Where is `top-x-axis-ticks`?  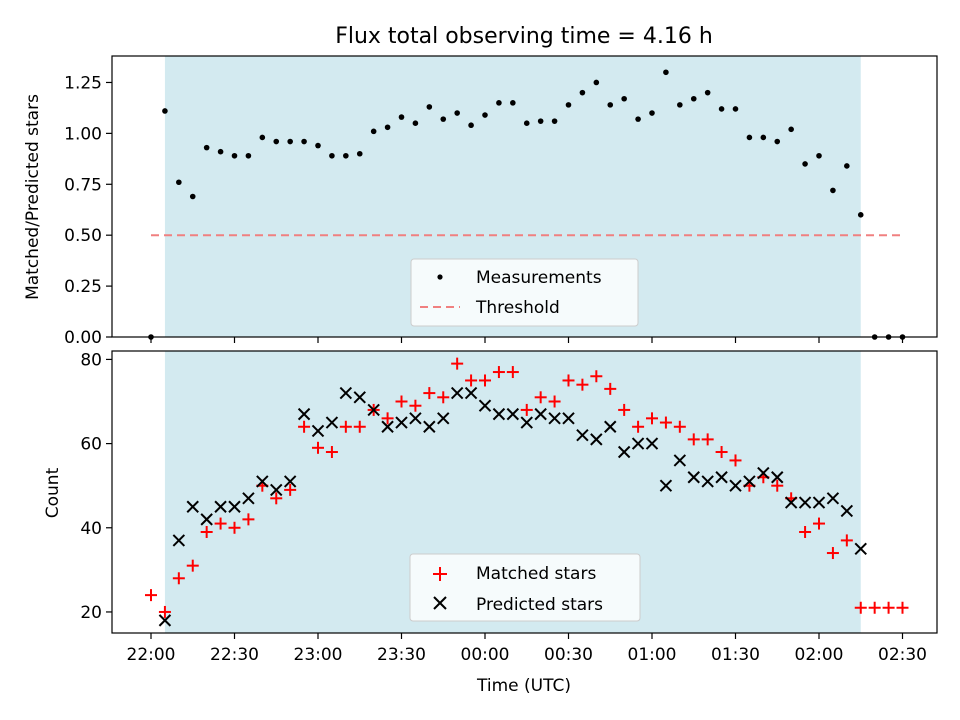 top-x-axis-ticks is located at coordinates (527, 340).